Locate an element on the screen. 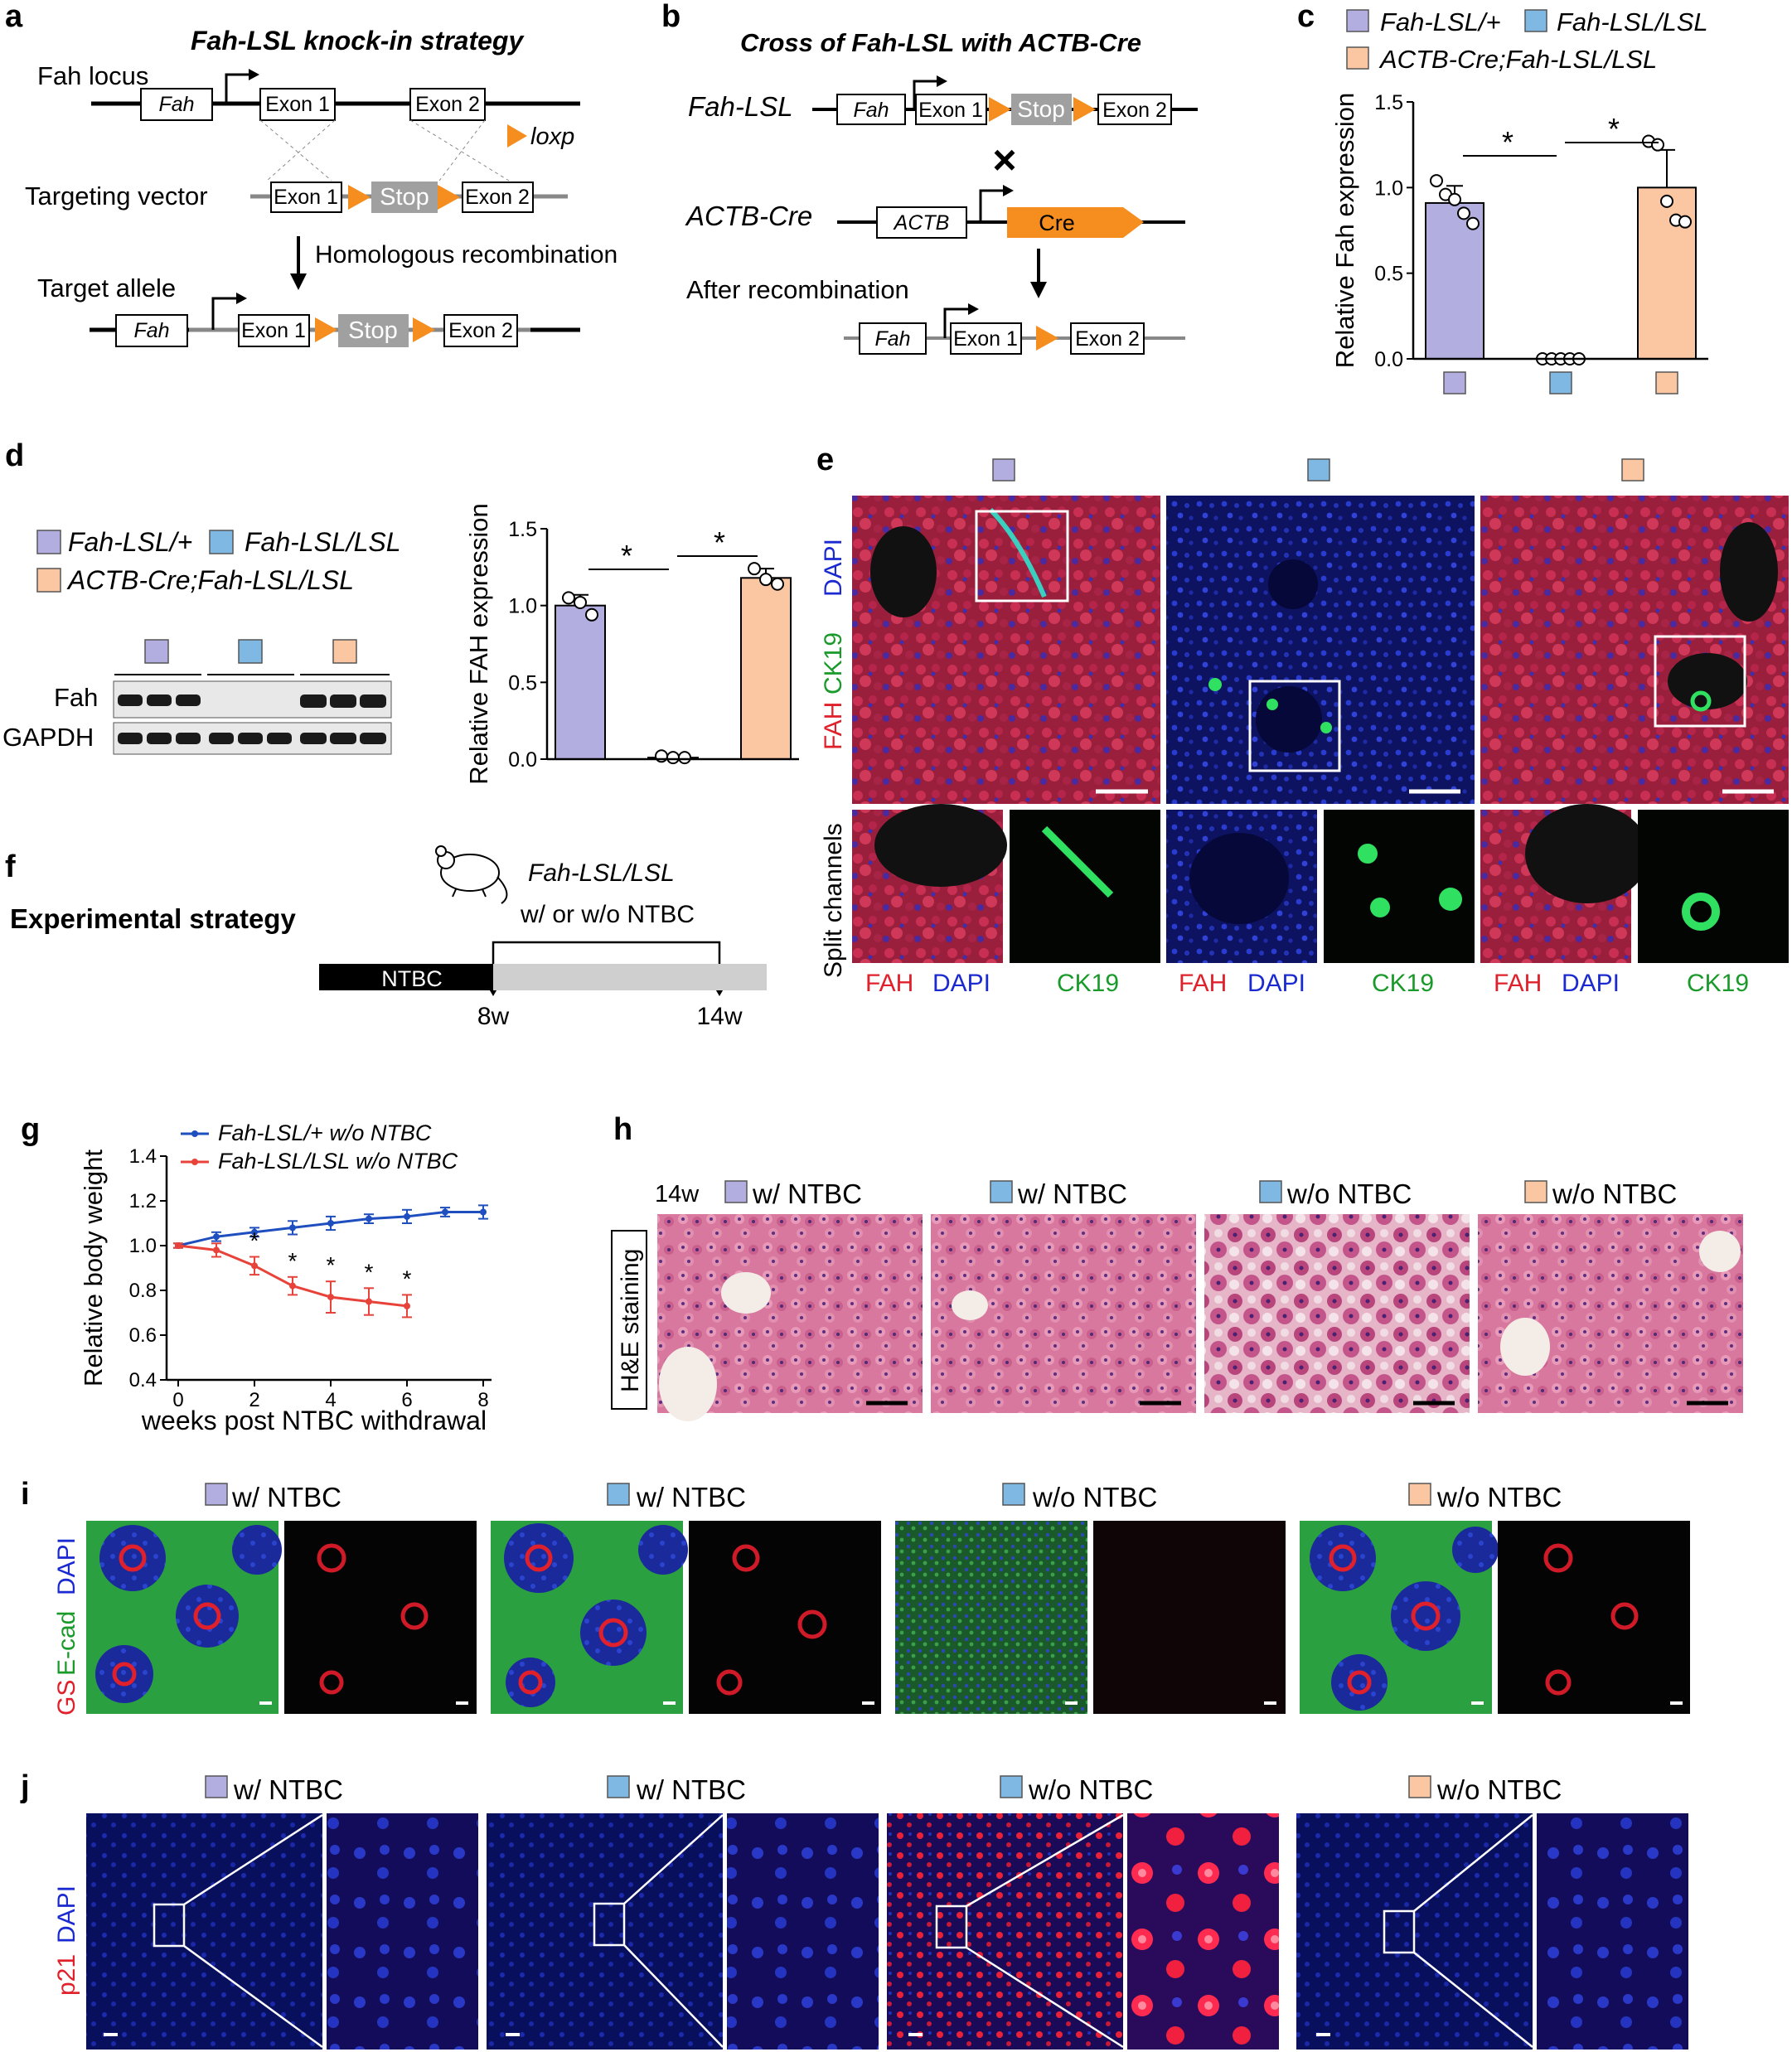 Image resolution: width=1792 pixels, height=2052 pixels. i-merge-hom-wo is located at coordinates (991, 1618).